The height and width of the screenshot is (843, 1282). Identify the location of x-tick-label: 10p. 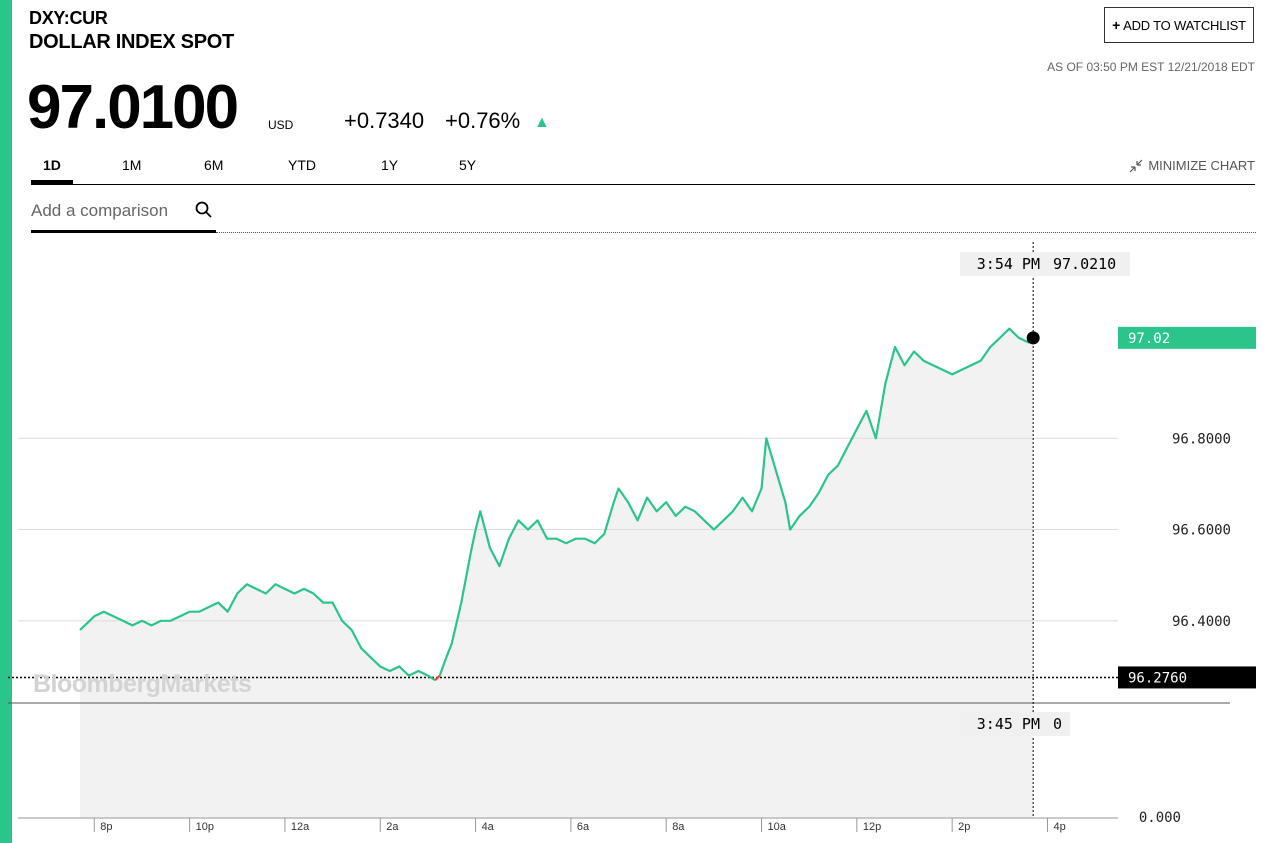
(205, 827).